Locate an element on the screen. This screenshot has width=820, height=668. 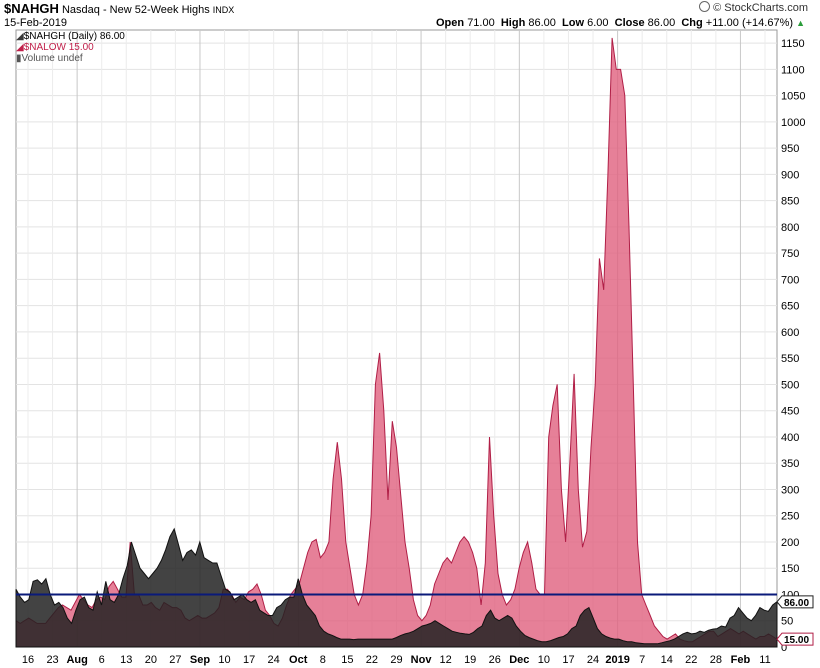
legend-item-nahgh: ◢$NAHGH (Daily) 86.00 is located at coordinates (70, 36).